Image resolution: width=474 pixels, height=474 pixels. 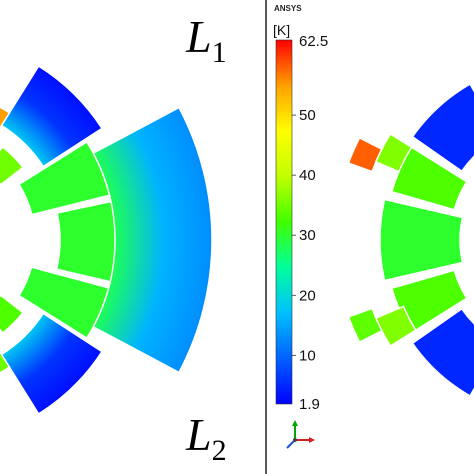 I want to click on legend-min-label: 1.9, so click(x=309, y=404).